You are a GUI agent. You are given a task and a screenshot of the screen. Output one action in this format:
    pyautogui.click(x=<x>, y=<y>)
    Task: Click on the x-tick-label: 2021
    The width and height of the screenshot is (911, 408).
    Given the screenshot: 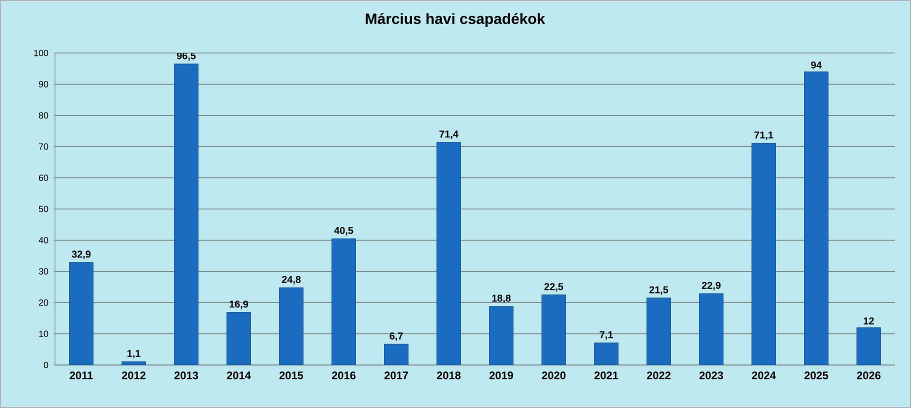 What is the action you would take?
    pyautogui.click(x=606, y=376)
    